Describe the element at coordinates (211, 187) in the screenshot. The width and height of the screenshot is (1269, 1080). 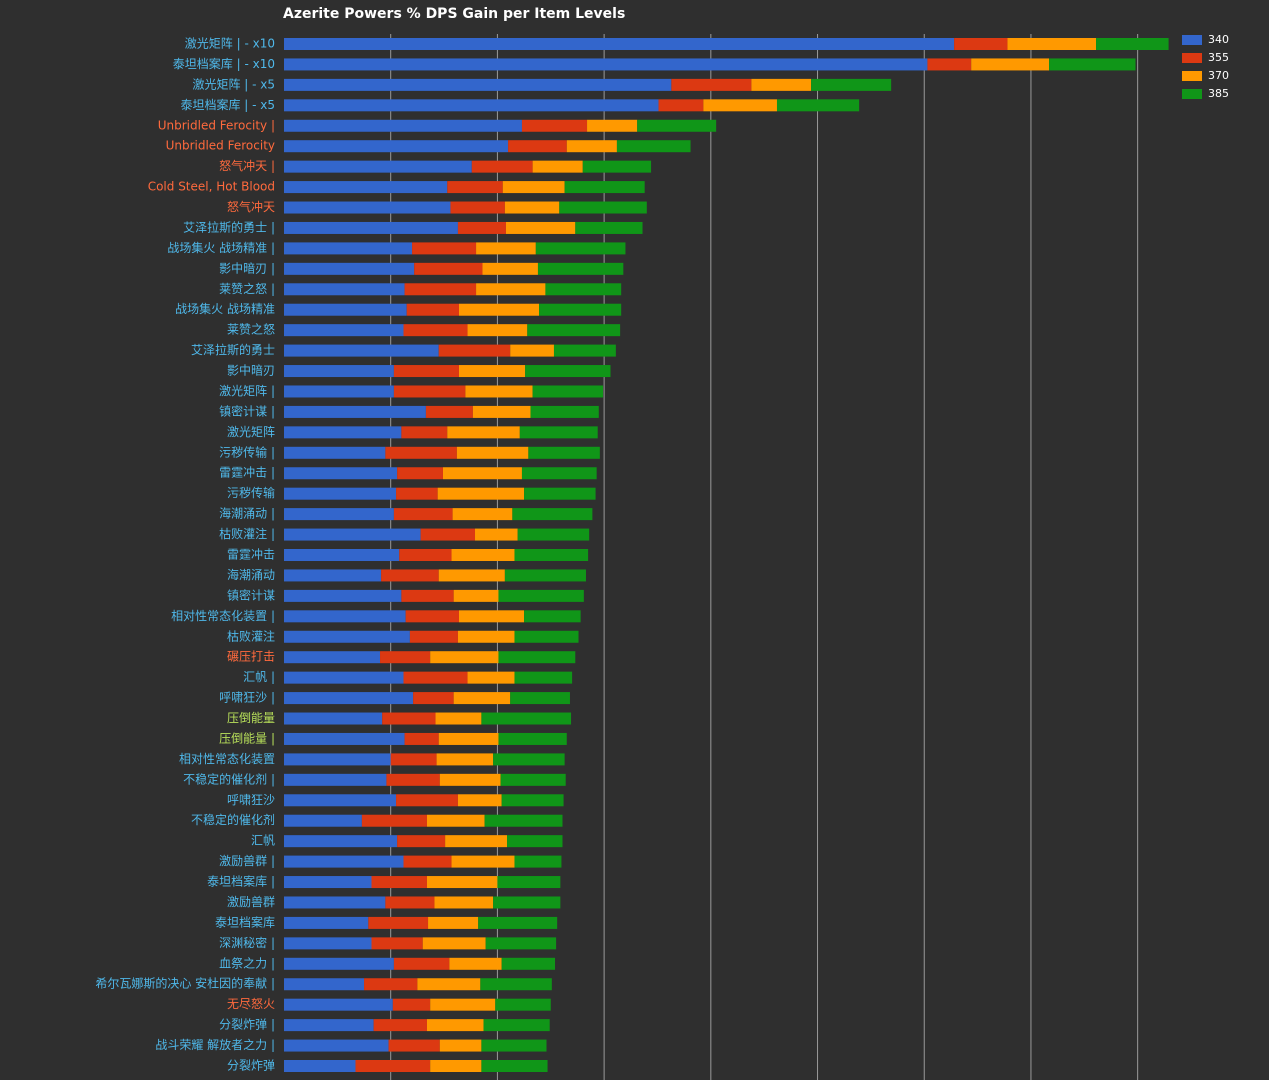
I see `category-label: Cold Steel, Hot Blood` at that location.